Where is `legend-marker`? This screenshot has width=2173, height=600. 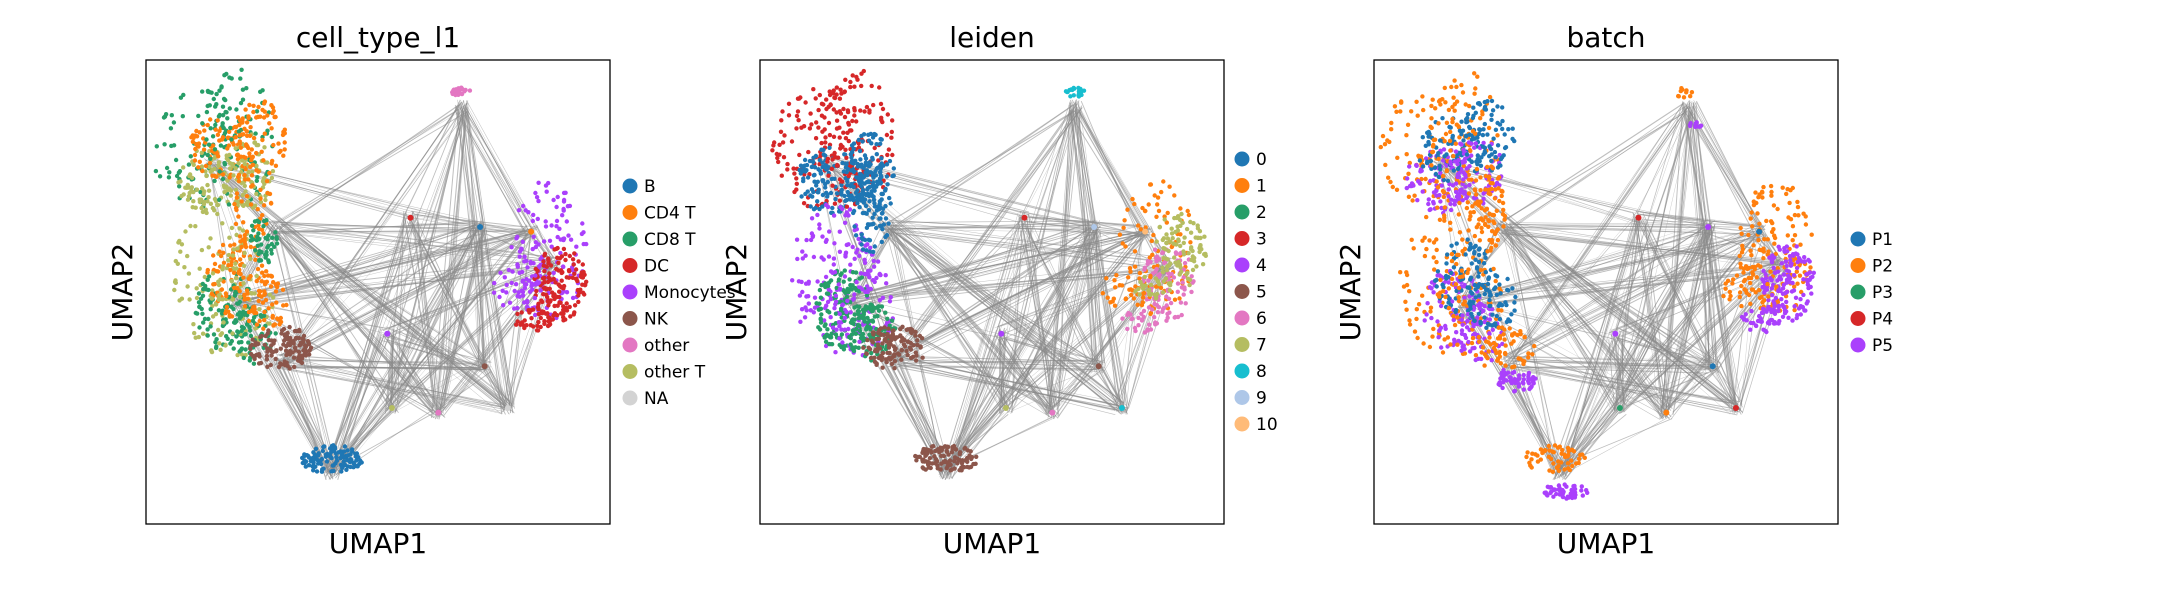
legend-marker is located at coordinates (1242, 344).